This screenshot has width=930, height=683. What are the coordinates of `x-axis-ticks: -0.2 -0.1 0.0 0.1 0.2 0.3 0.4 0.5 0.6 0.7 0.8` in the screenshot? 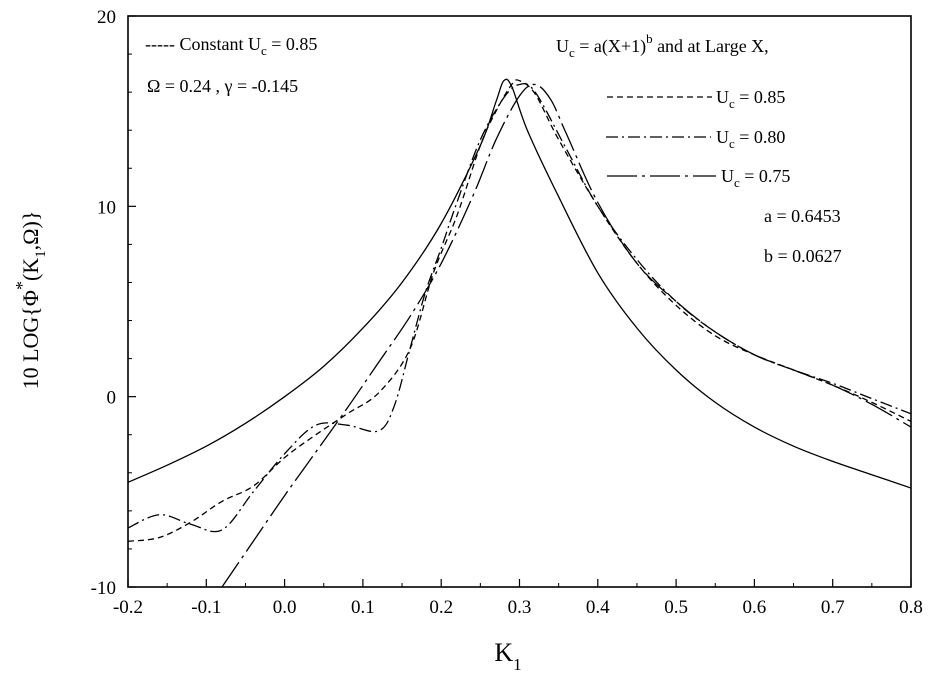 It's located at (518, 598).